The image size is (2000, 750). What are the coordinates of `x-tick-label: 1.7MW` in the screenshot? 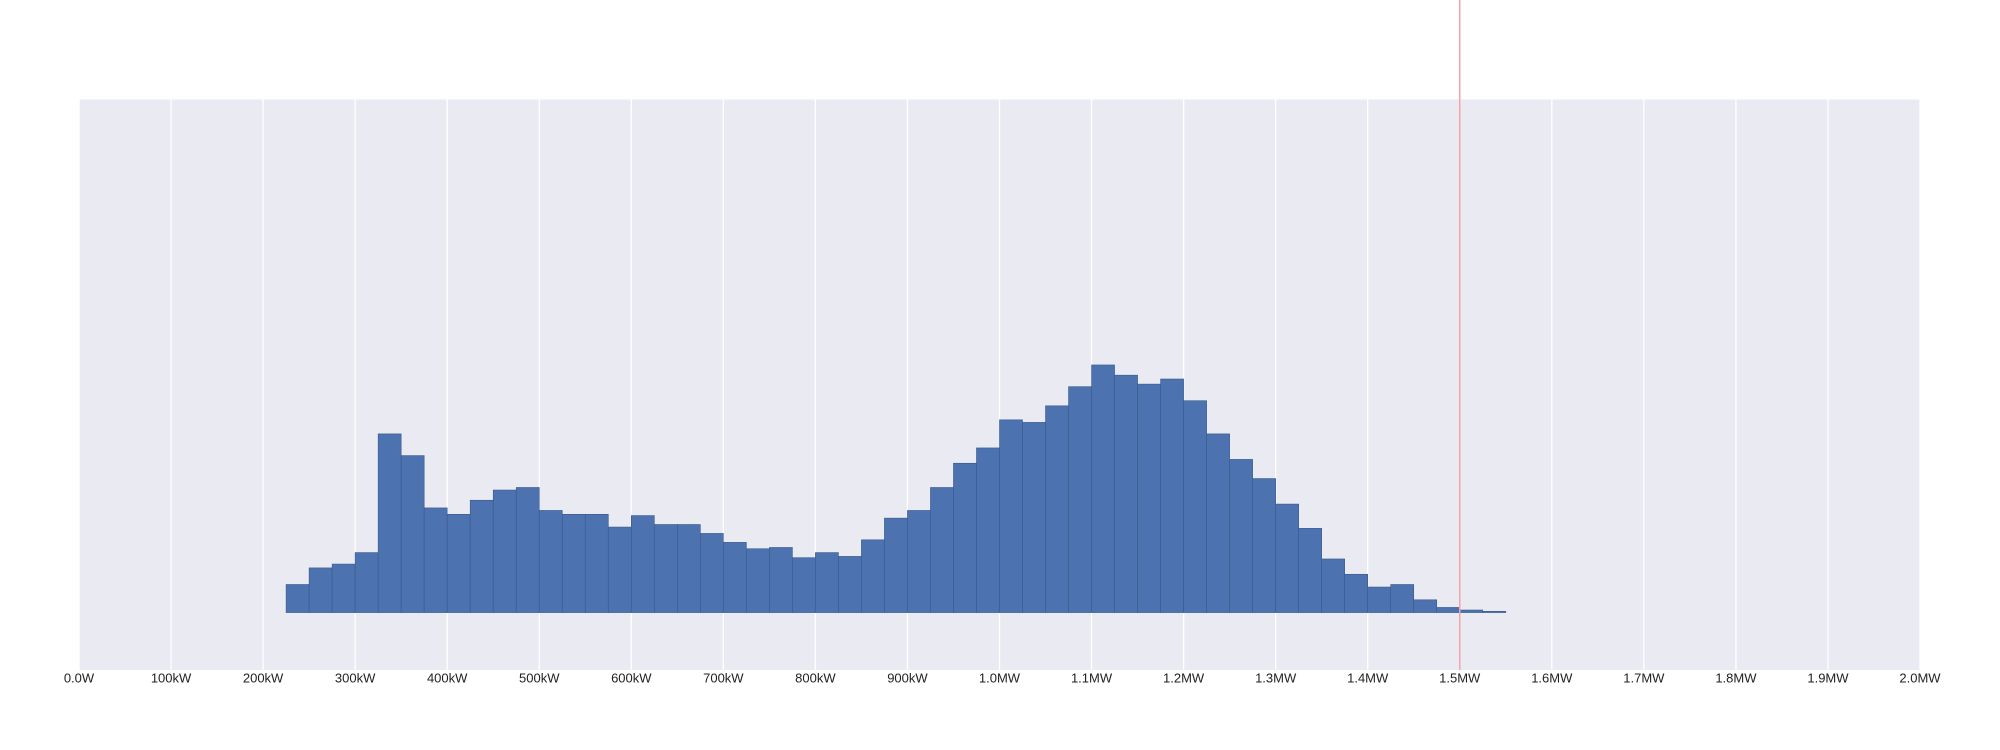 It's located at (1644, 677).